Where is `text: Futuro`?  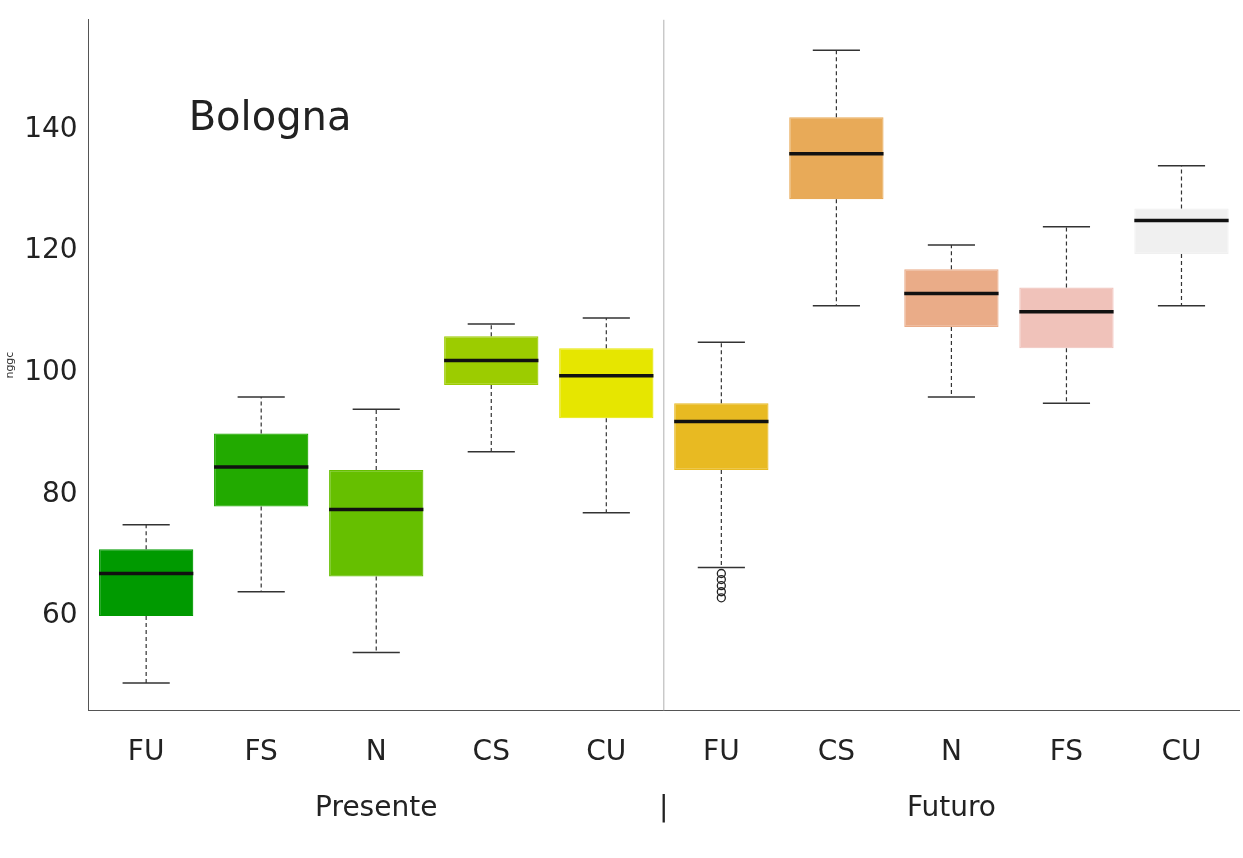
text: Futuro is located at coordinates (951, 806).